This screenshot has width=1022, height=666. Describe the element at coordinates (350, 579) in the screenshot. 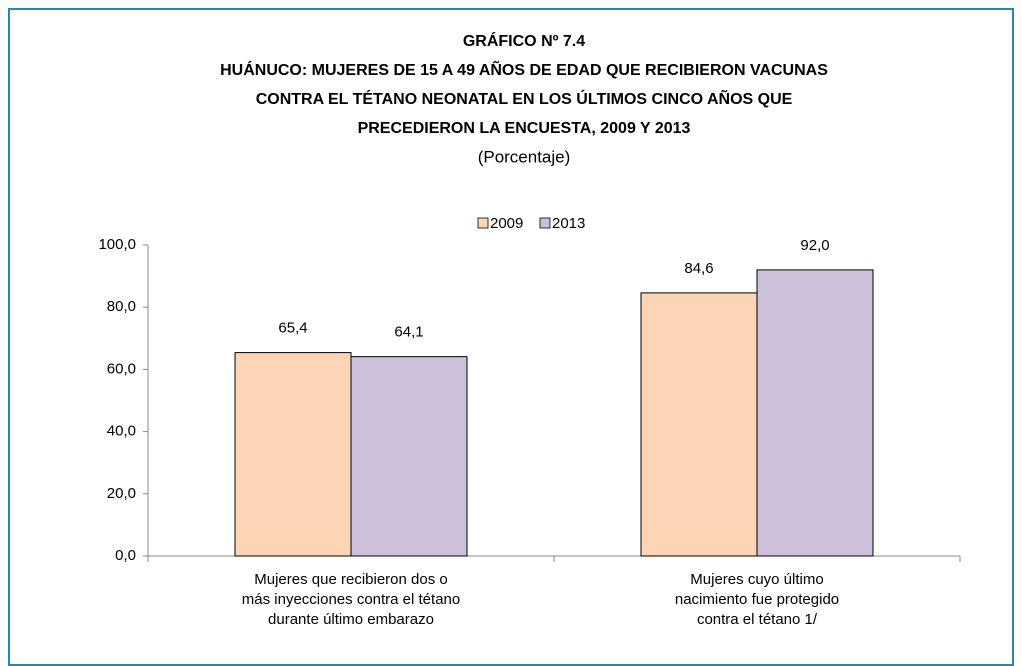

I see `x-tick-label: Mujeres que recibieron dos o` at that location.